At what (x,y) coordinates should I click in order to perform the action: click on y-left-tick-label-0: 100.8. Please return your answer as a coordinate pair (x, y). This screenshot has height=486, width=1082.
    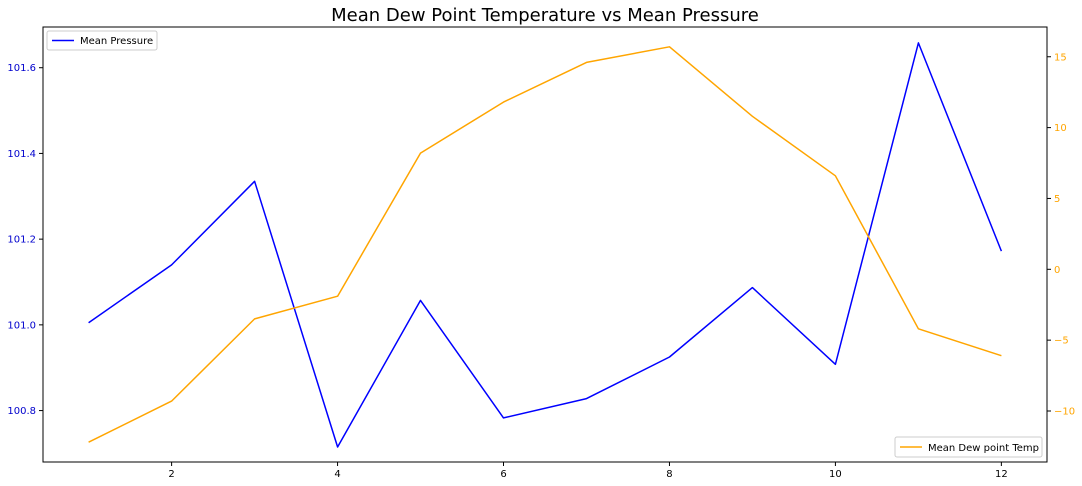
    Looking at the image, I should click on (21, 411).